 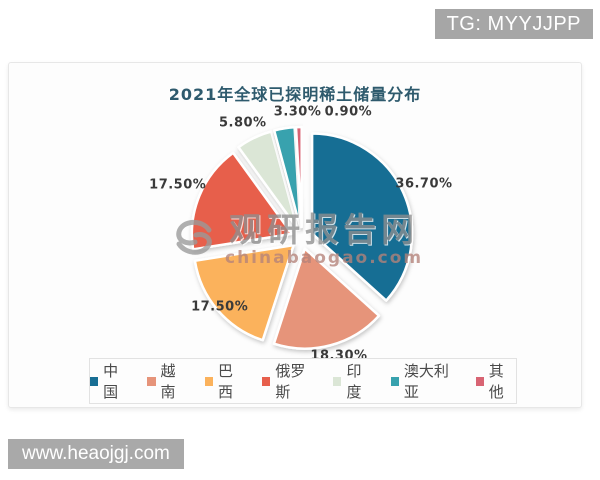 I want to click on legend-item-label: 其他, so click(x=496, y=381).